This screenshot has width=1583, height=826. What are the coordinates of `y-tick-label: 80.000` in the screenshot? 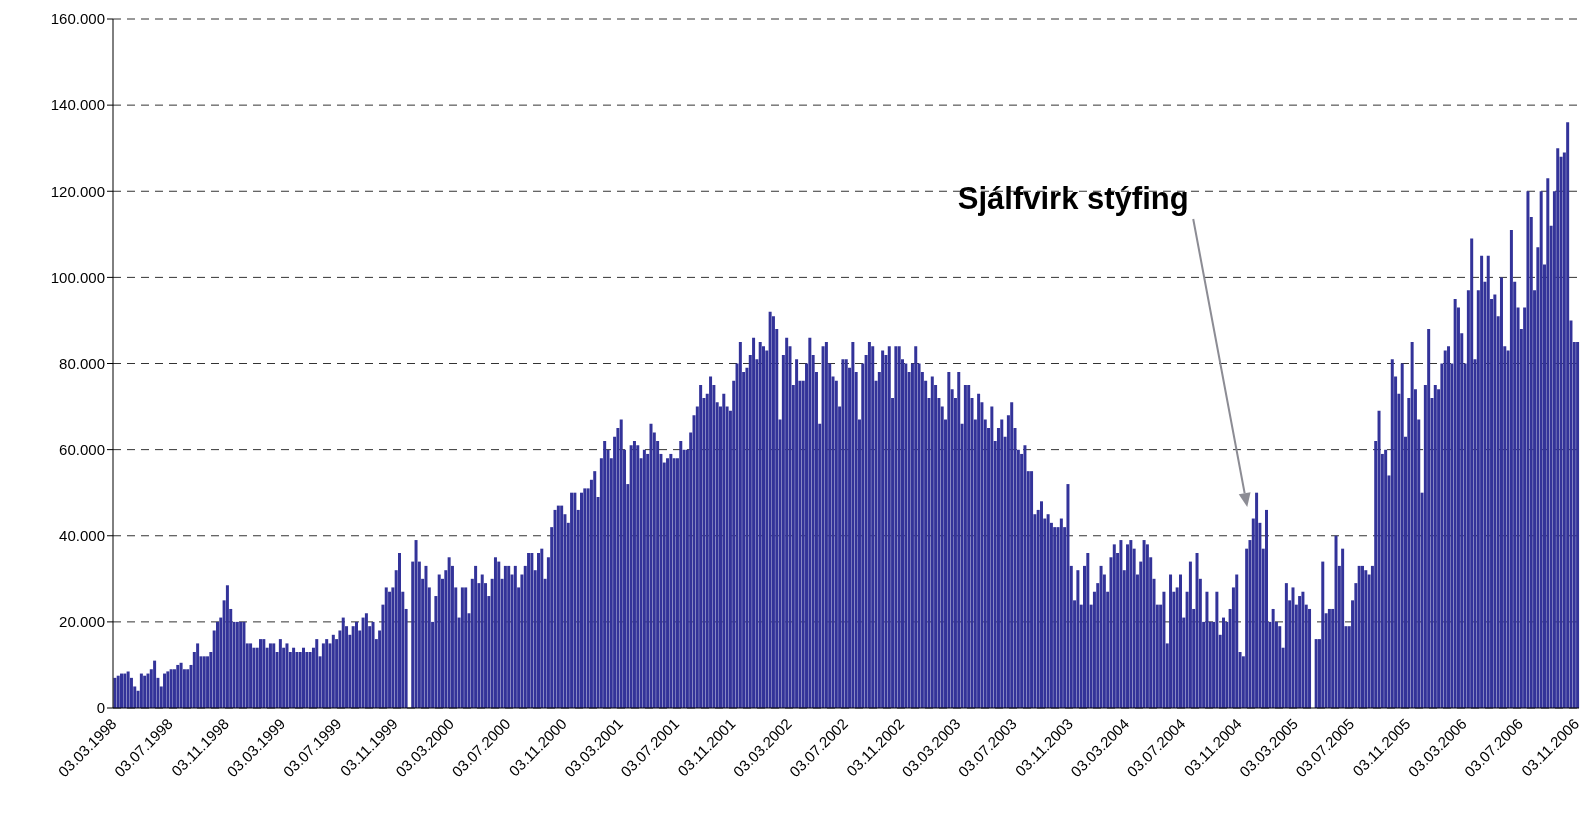 It's located at (82, 363).